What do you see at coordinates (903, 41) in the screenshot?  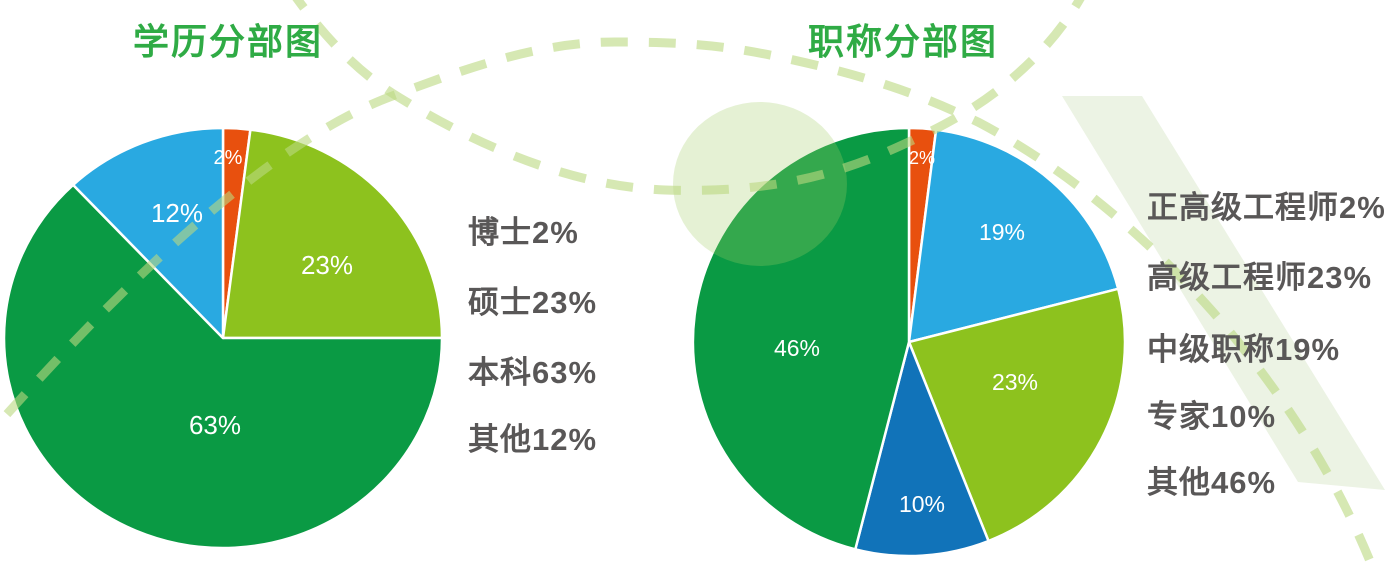 I see `chart-title-jobtitle: 职称分部图` at bounding box center [903, 41].